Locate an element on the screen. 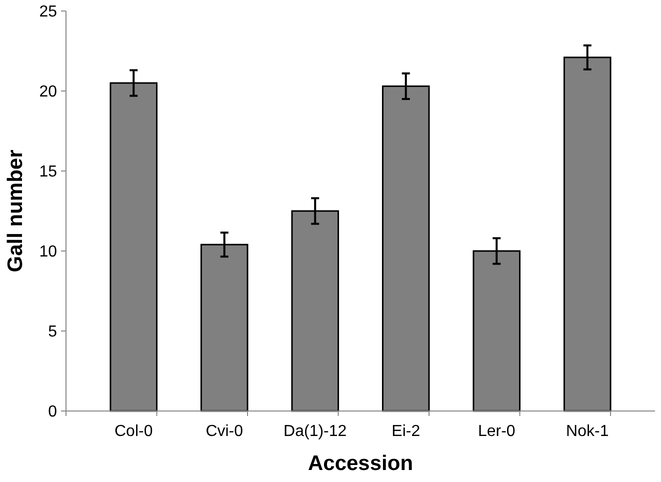 This screenshot has width=661, height=482. x-tick-label: Da(1)-12 is located at coordinates (315, 431).